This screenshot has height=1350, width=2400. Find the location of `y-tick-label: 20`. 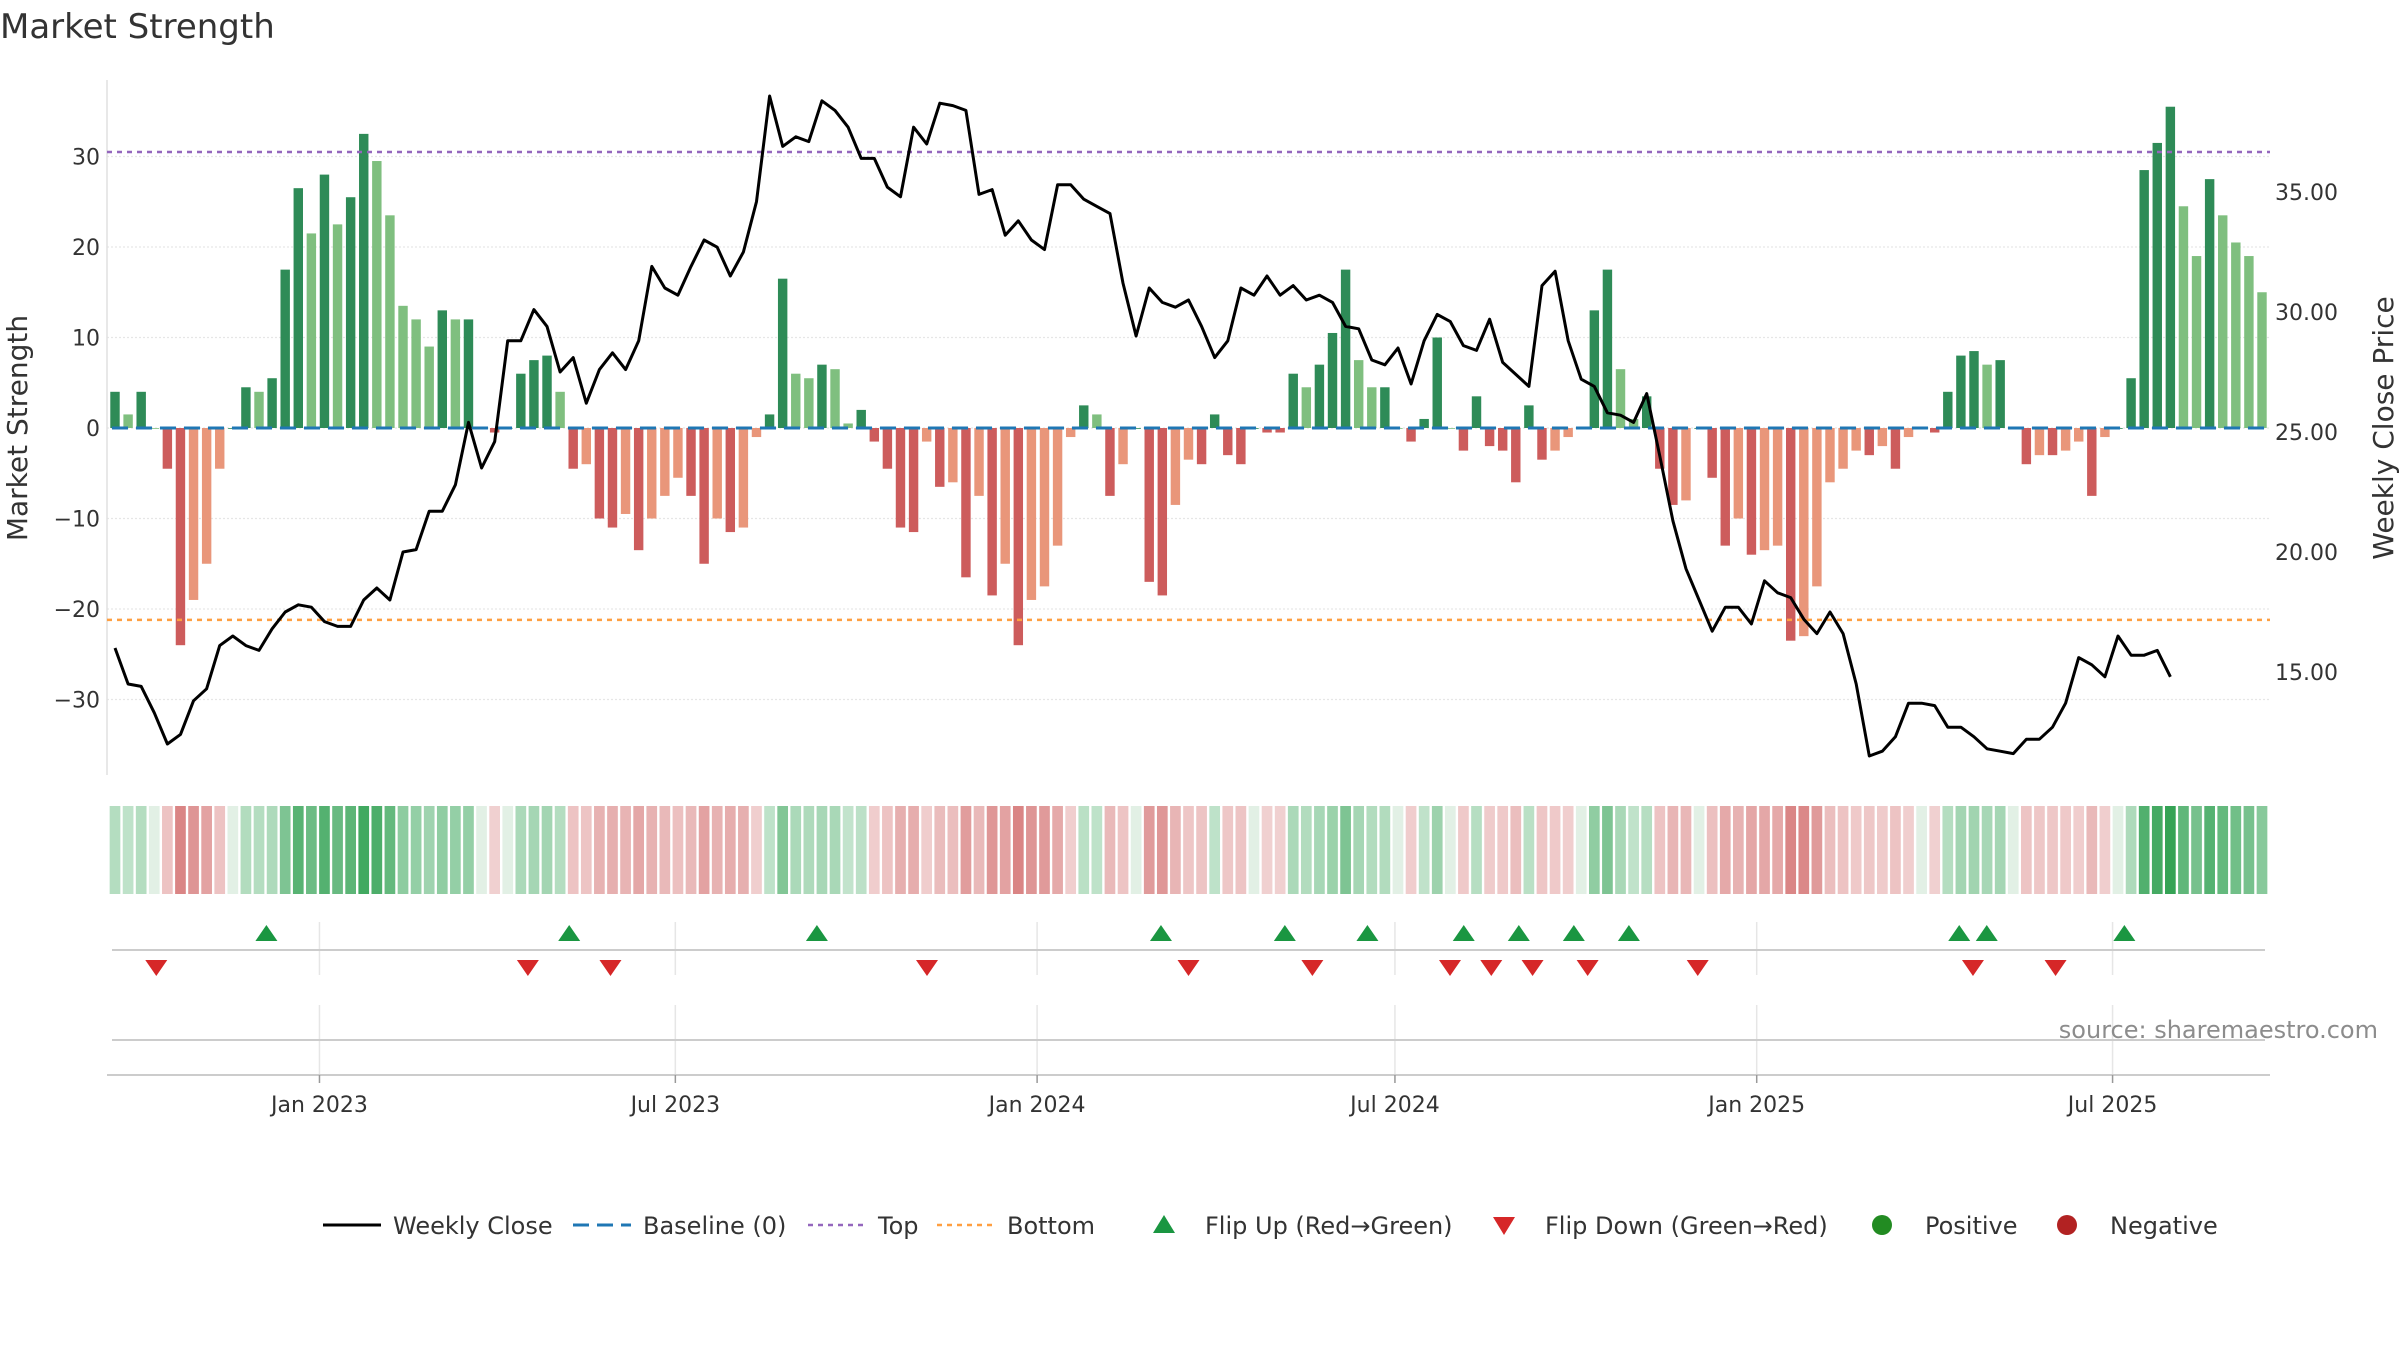

y-tick-label: 20 is located at coordinates (86, 248).